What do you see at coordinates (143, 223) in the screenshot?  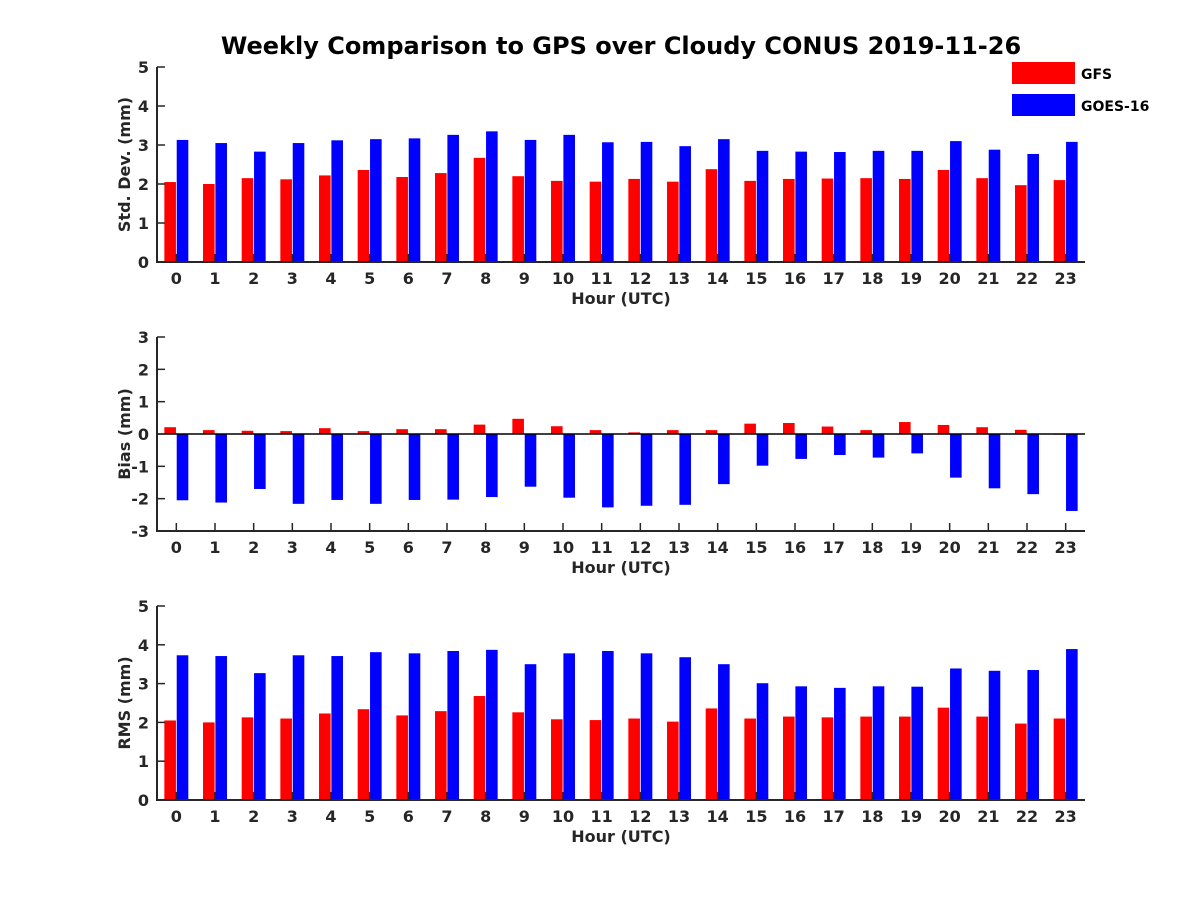 I see `stddev-ytick-label: 1` at bounding box center [143, 223].